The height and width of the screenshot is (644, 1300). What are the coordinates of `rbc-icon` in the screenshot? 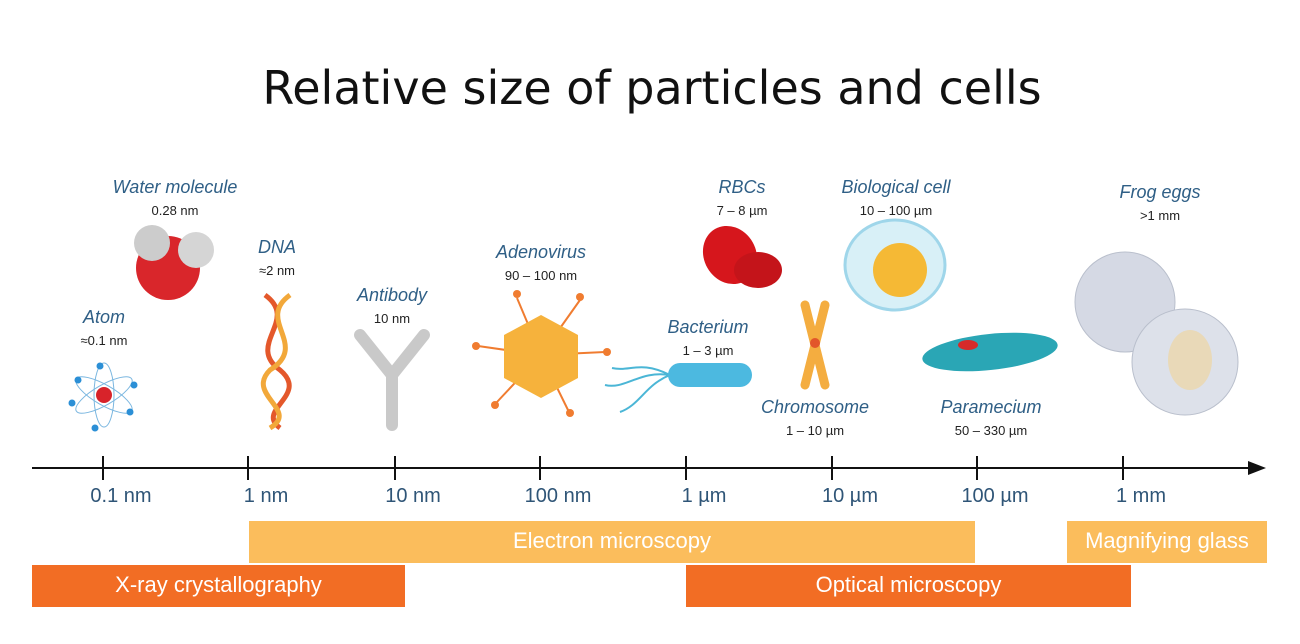 It's located at (742, 256).